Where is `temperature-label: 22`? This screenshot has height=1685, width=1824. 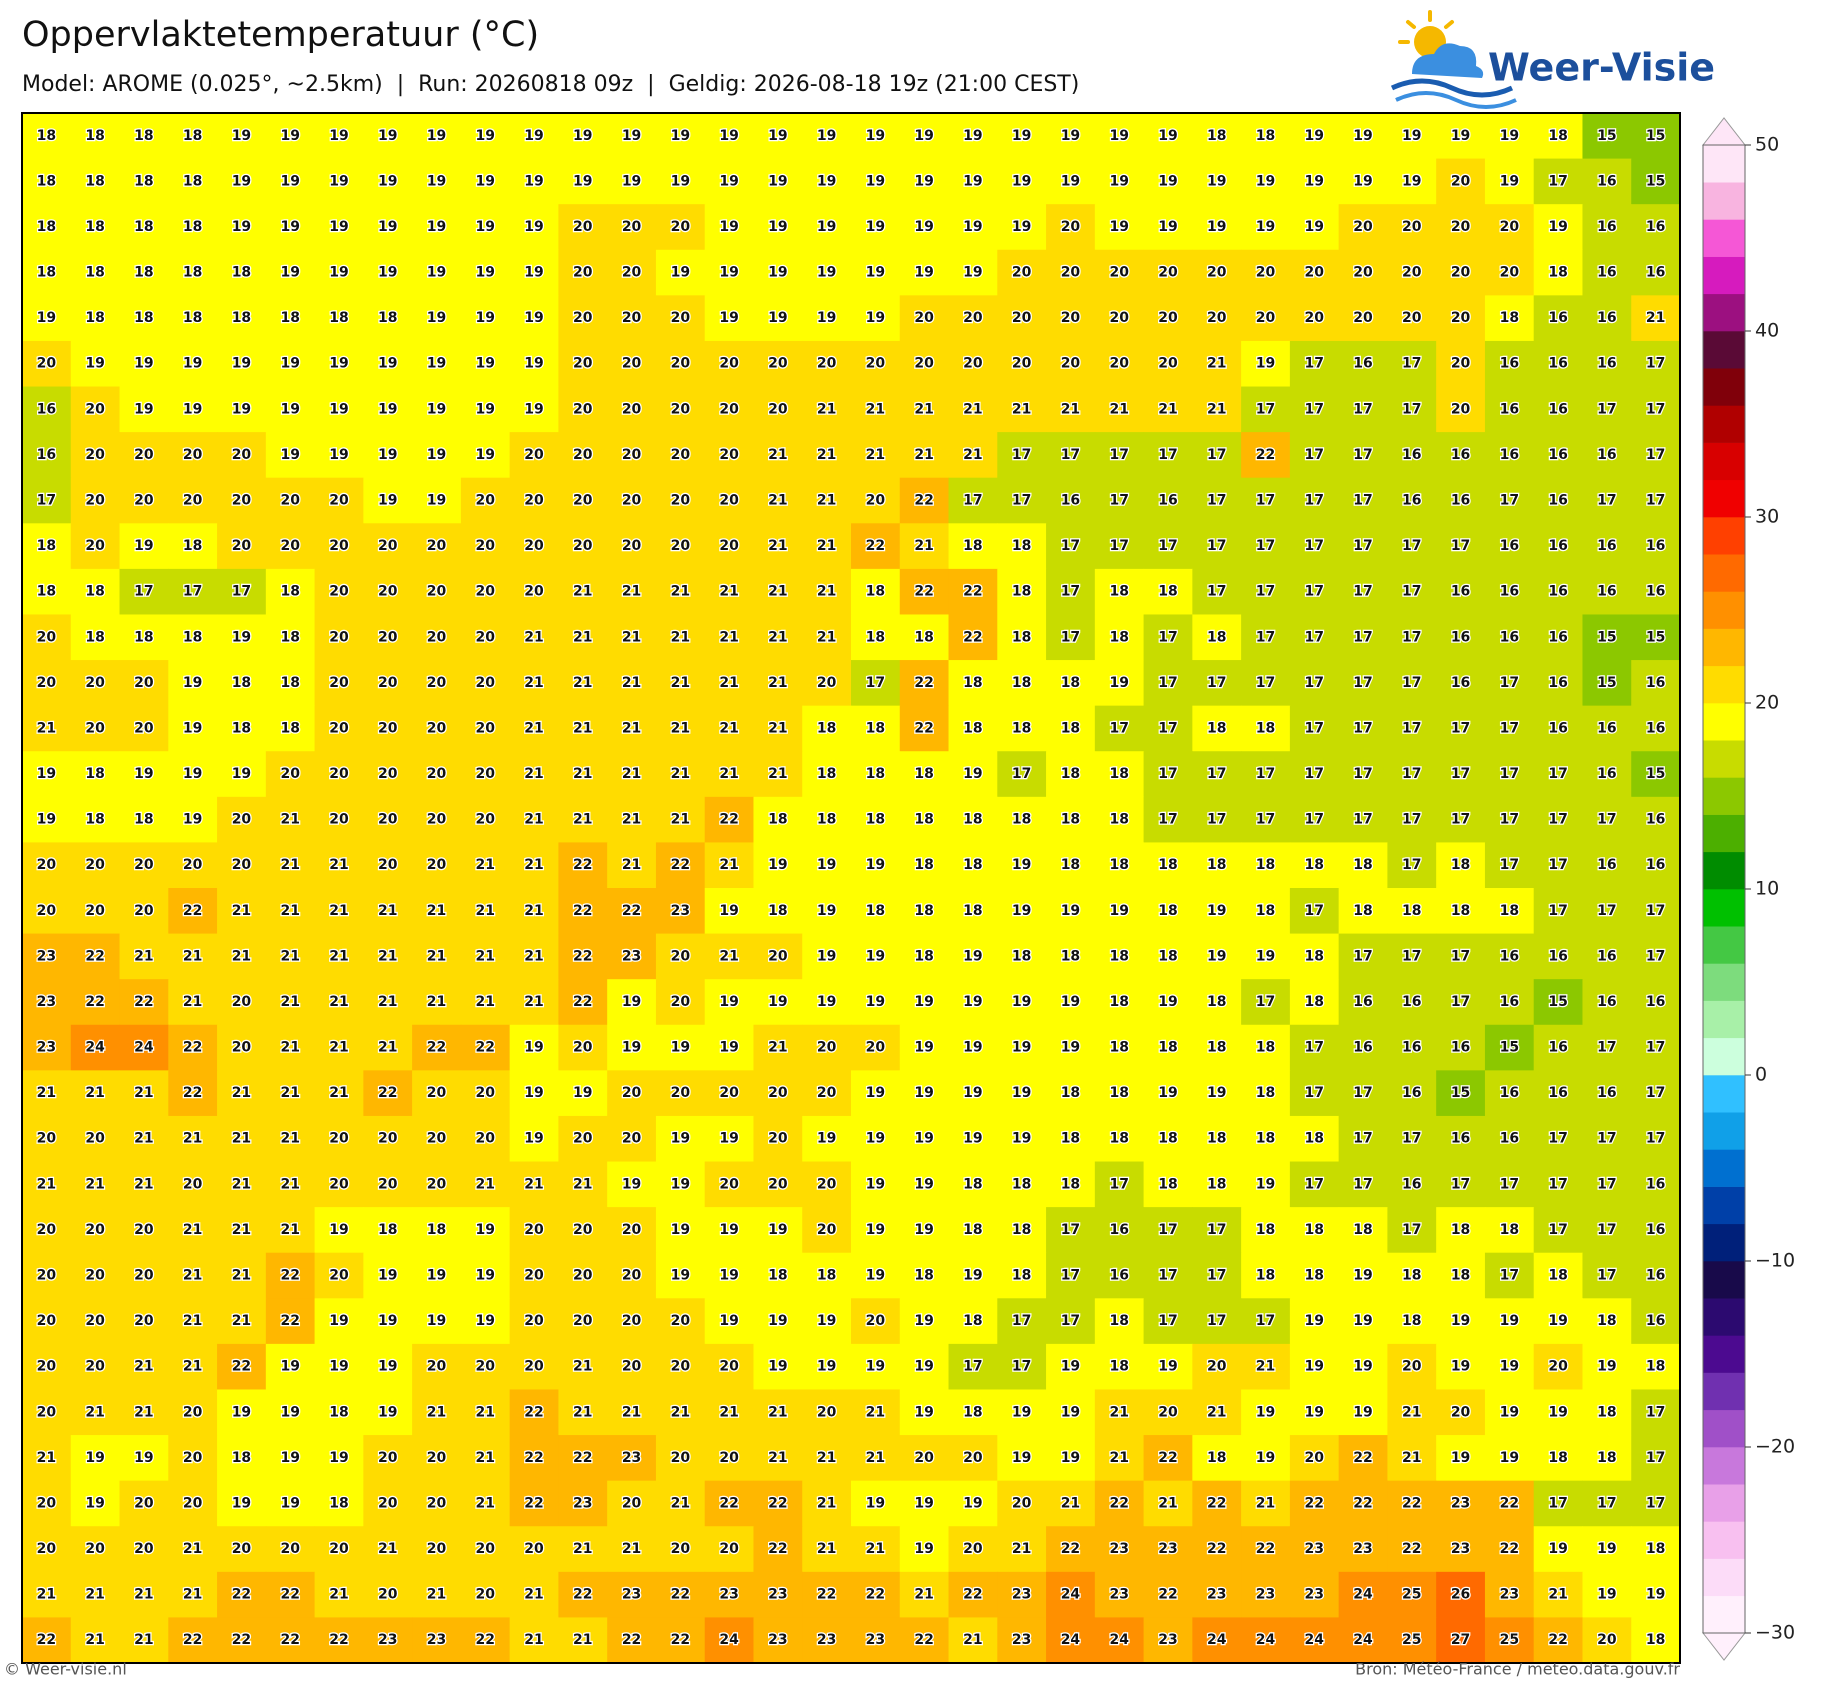
temperature-label: 22 is located at coordinates (485, 1640).